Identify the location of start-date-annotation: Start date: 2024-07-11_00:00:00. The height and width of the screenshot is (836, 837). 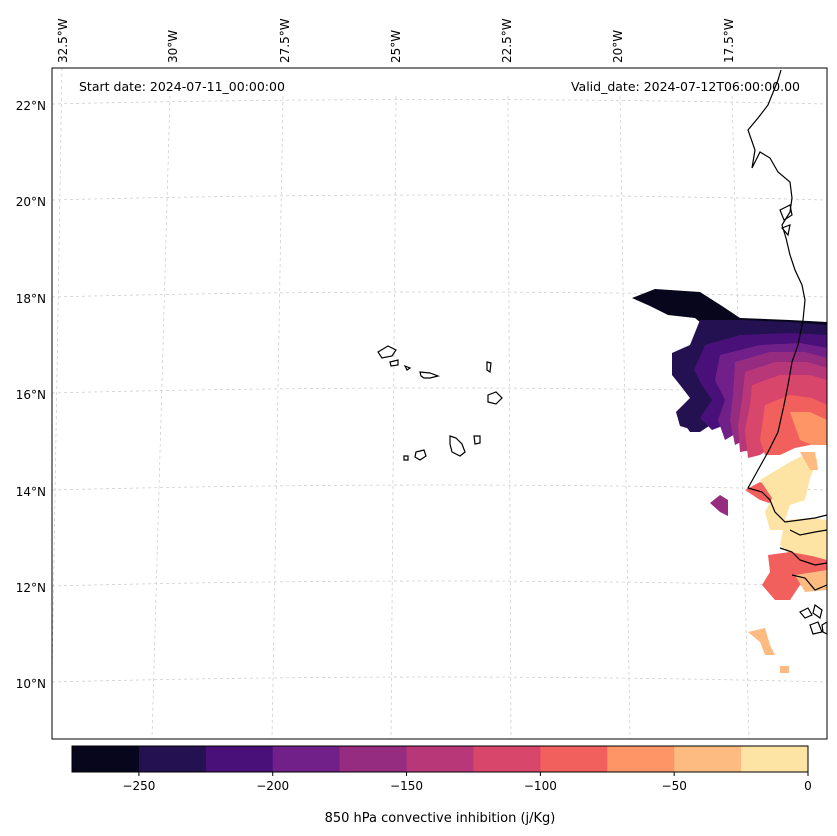
(182, 86).